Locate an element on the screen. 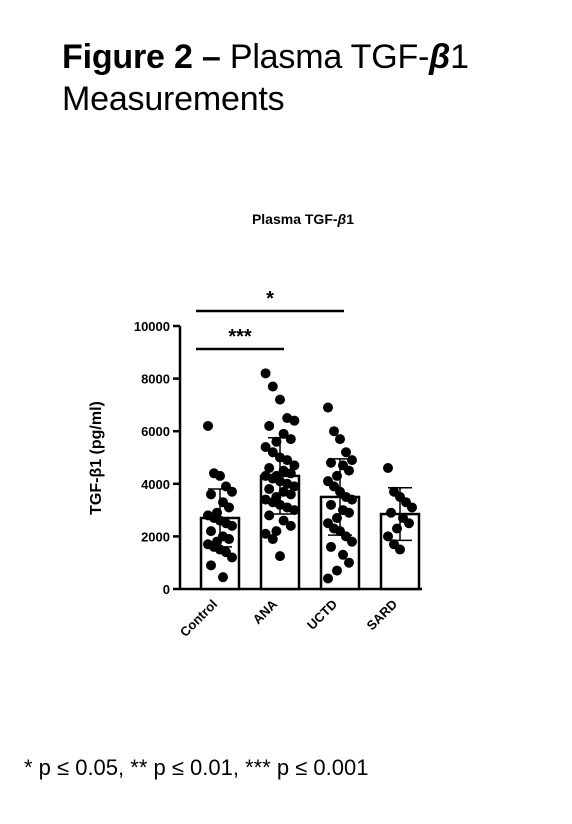 The image size is (572, 824). figure-title-line2: Measurements is located at coordinates (173, 99).